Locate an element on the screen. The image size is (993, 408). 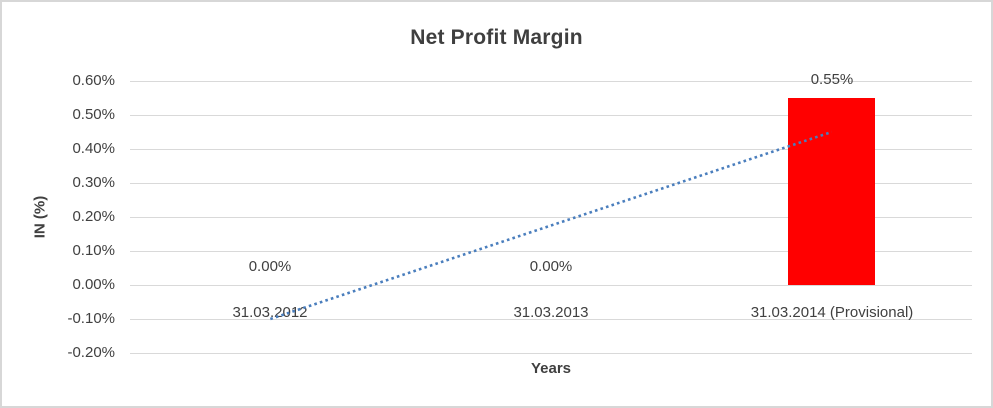
y-tick-label: 0.00% is located at coordinates (93, 284).